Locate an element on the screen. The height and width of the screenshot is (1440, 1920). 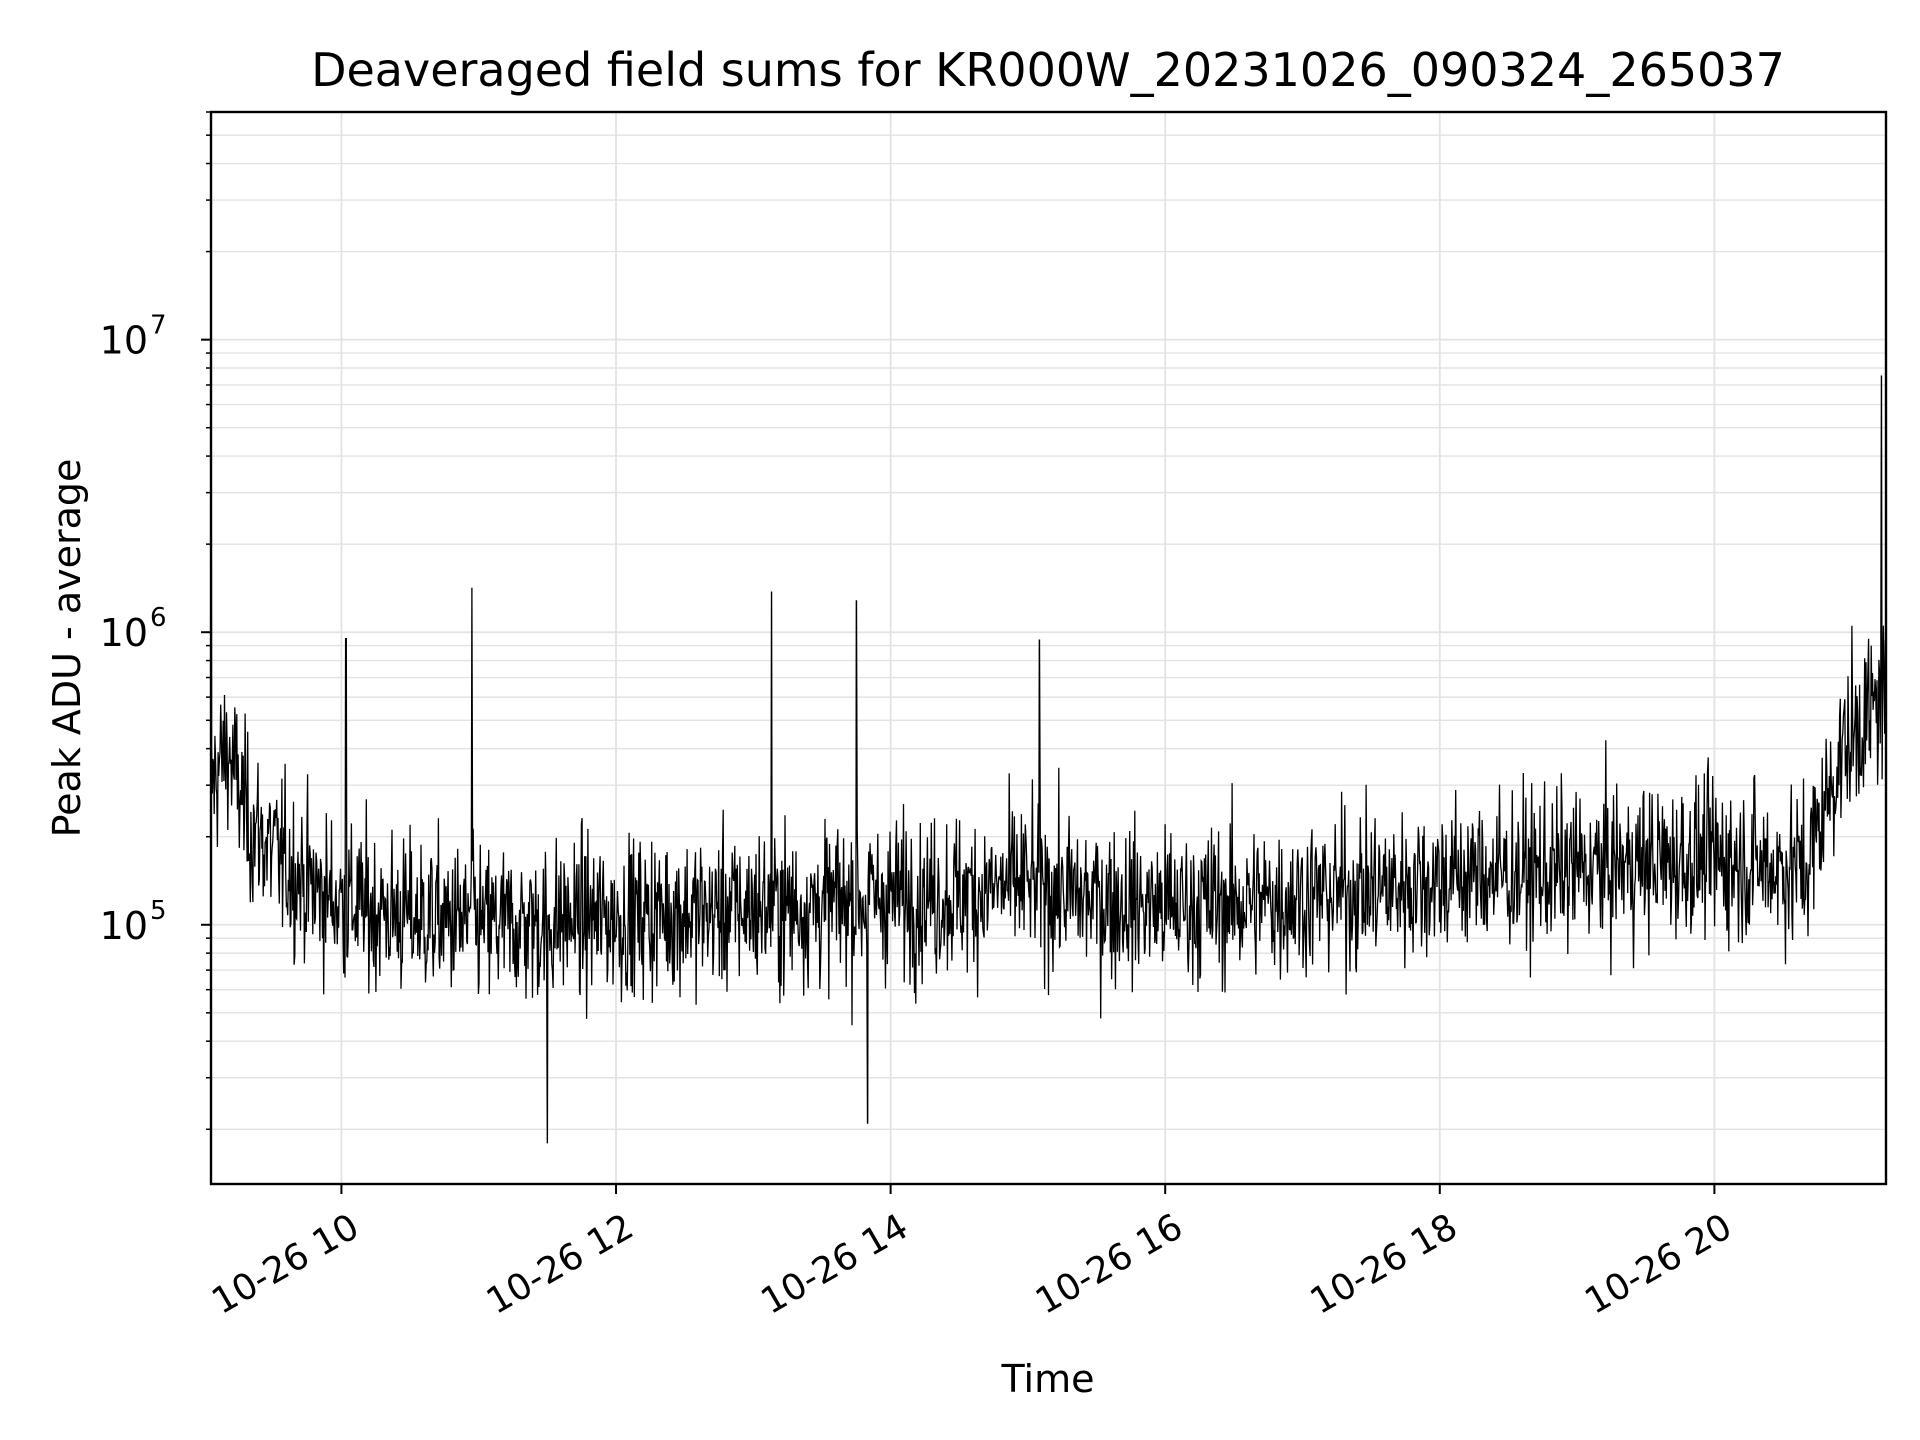
y-tick-exponent: 5 is located at coordinates (158, 911).